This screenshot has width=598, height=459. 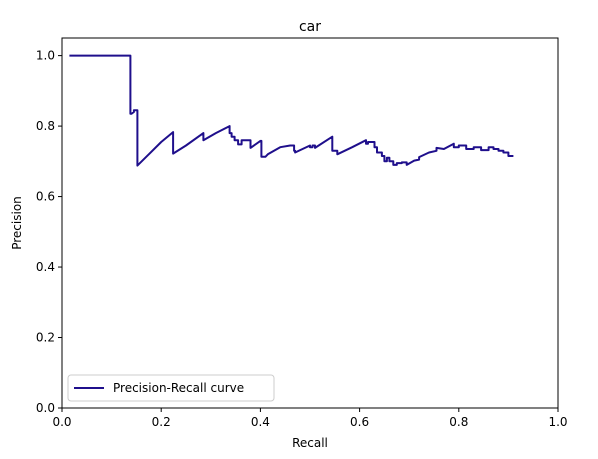 What do you see at coordinates (260, 422) in the screenshot?
I see `x-tick-label: 0.4` at bounding box center [260, 422].